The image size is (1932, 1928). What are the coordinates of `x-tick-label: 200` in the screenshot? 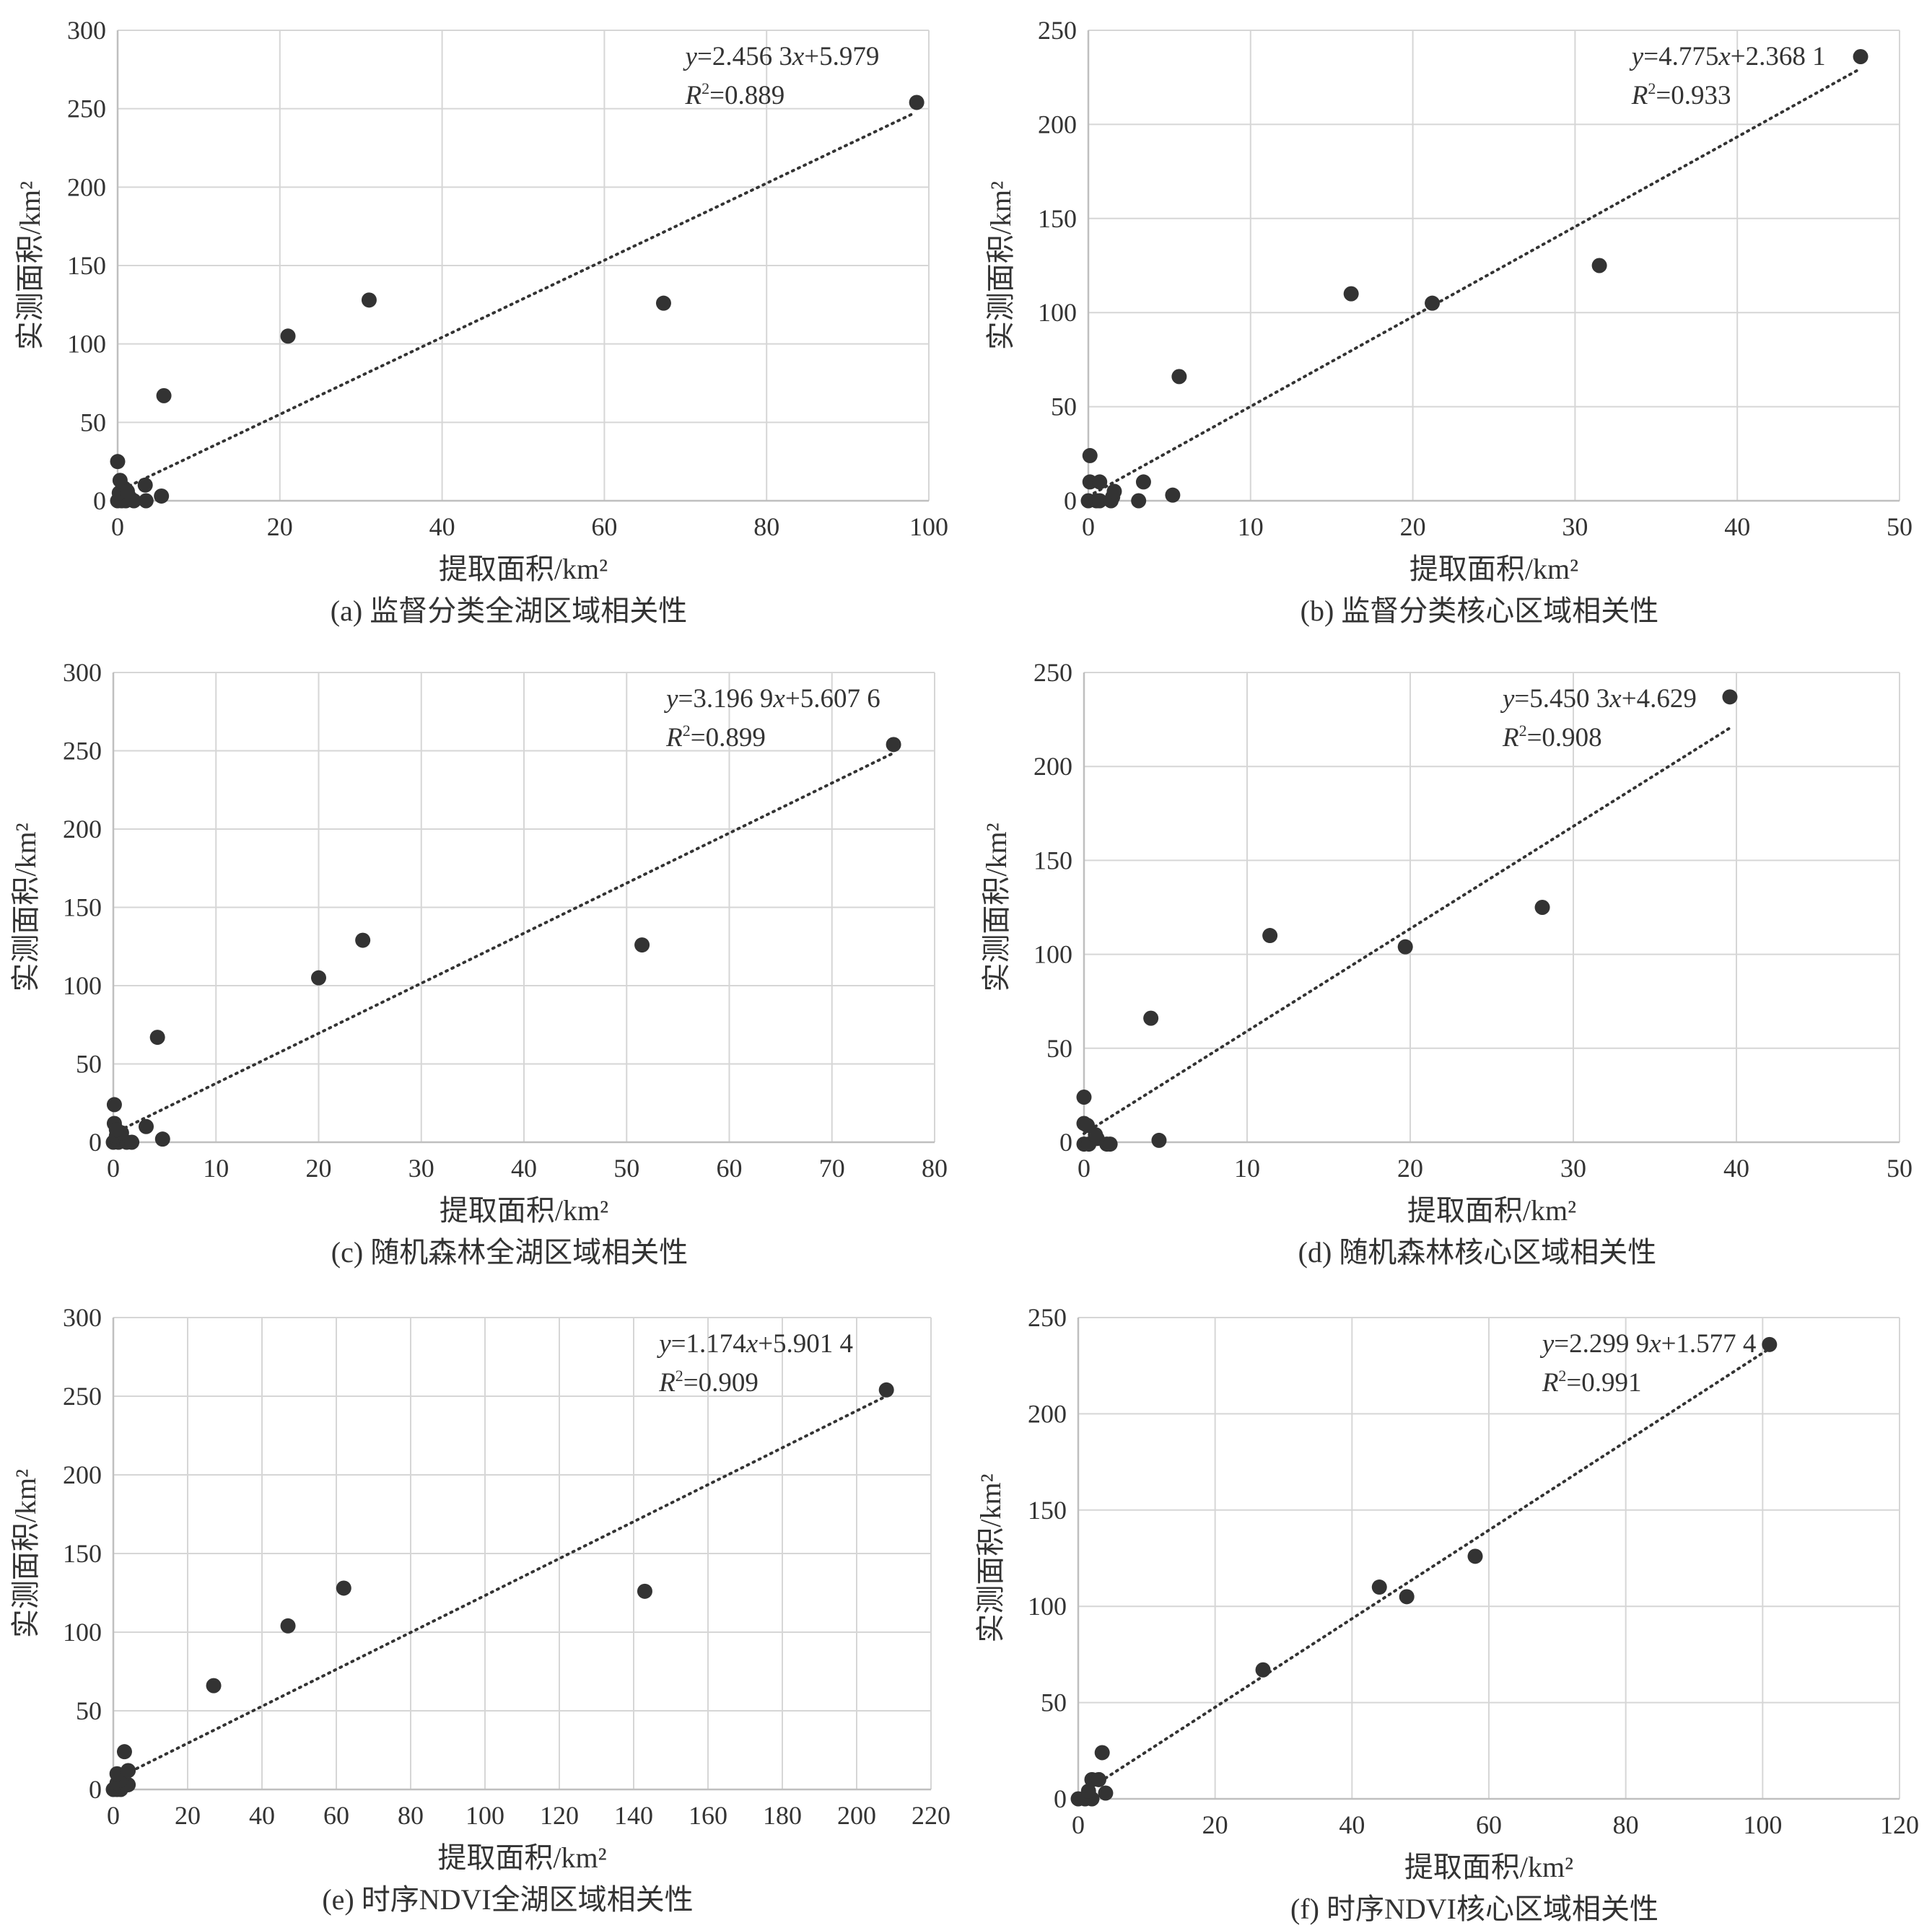 It's located at (856, 1815).